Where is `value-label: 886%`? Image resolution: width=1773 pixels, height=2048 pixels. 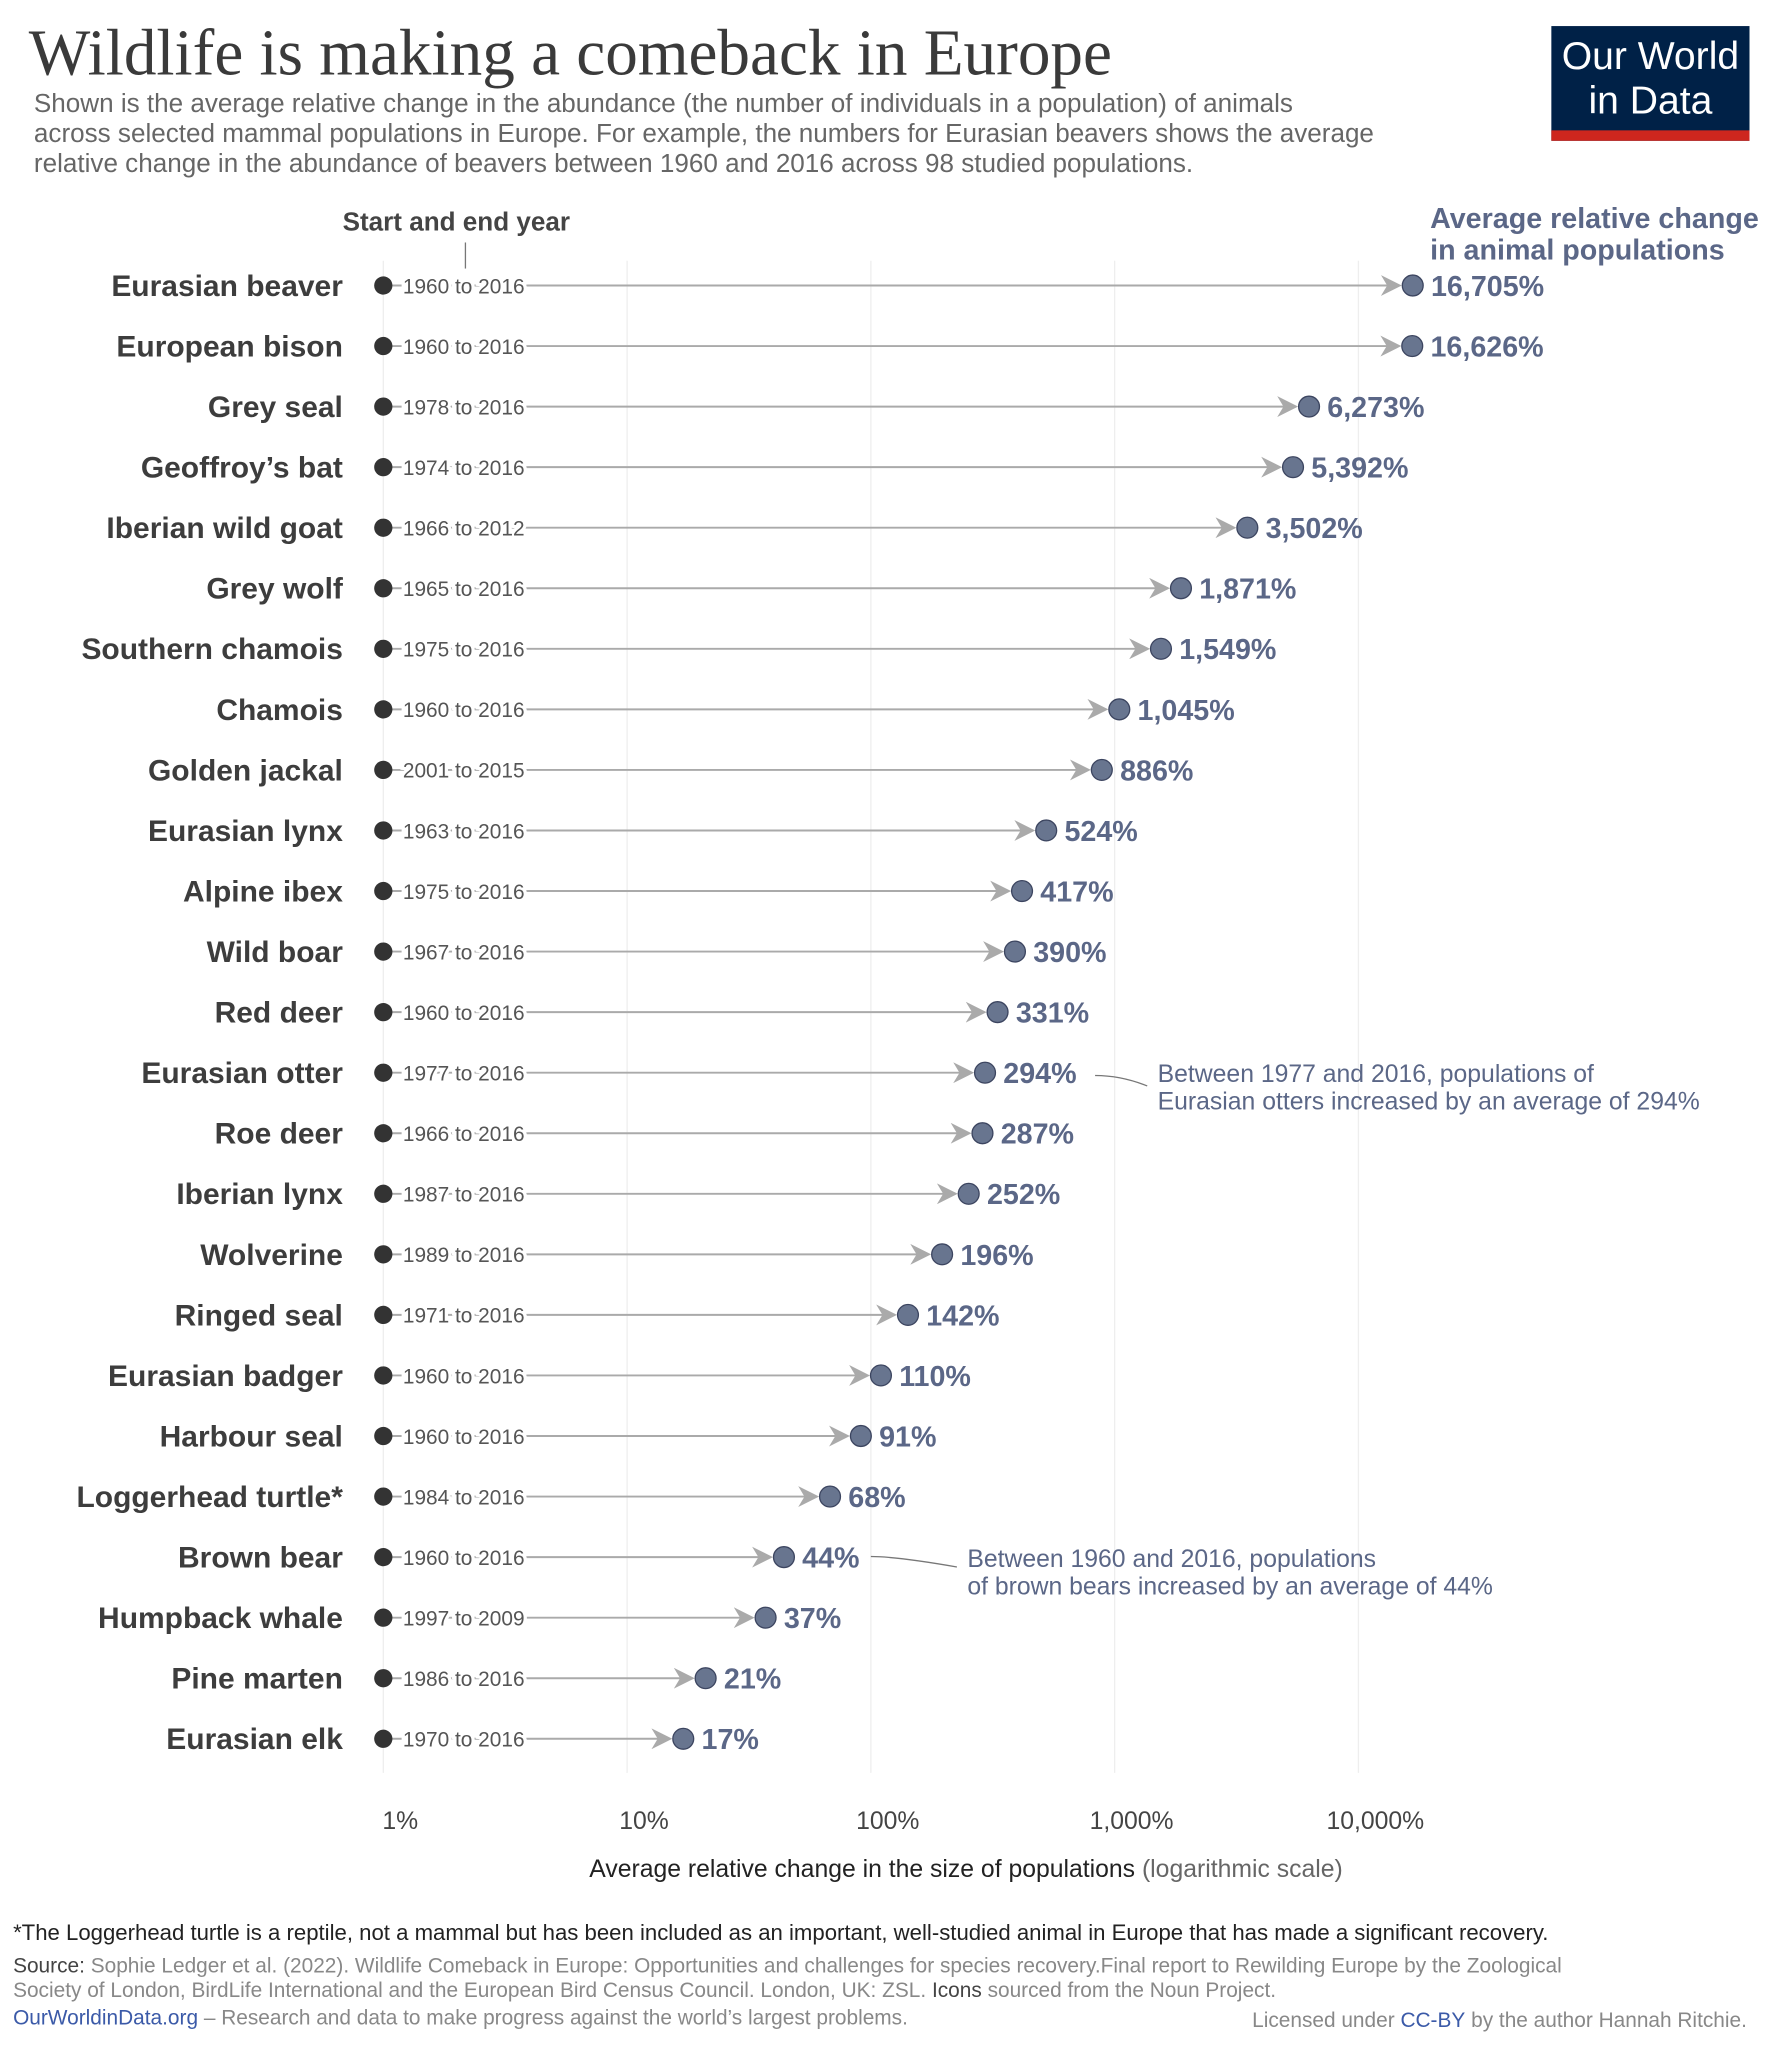 value-label: 886% is located at coordinates (1156, 771).